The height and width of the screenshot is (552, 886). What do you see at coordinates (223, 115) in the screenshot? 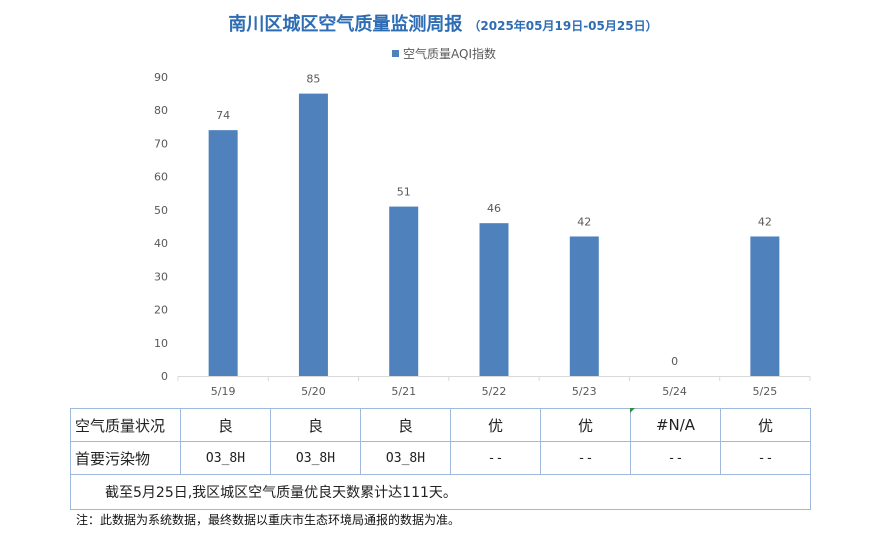
I see `bar-data-label: 74` at bounding box center [223, 115].